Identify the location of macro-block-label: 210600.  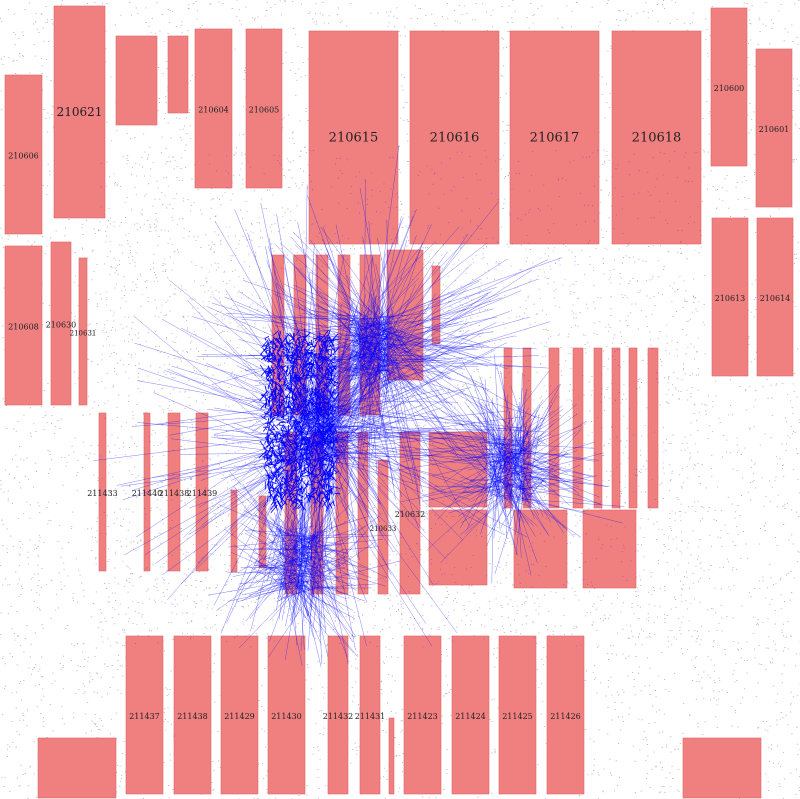
(729, 88).